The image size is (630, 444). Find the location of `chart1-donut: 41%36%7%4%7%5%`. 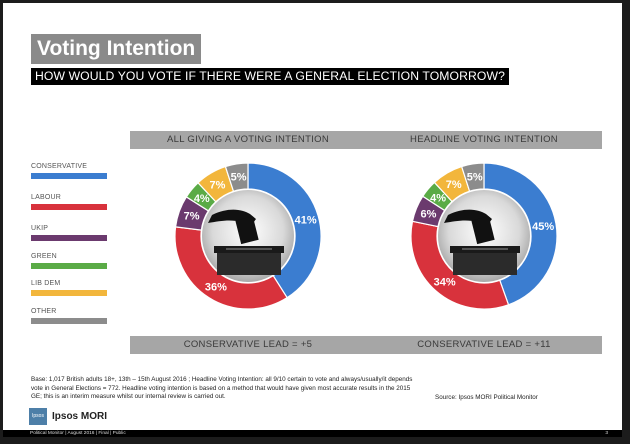

chart1-donut: 41%36%7%4%7%5% is located at coordinates (248, 236).